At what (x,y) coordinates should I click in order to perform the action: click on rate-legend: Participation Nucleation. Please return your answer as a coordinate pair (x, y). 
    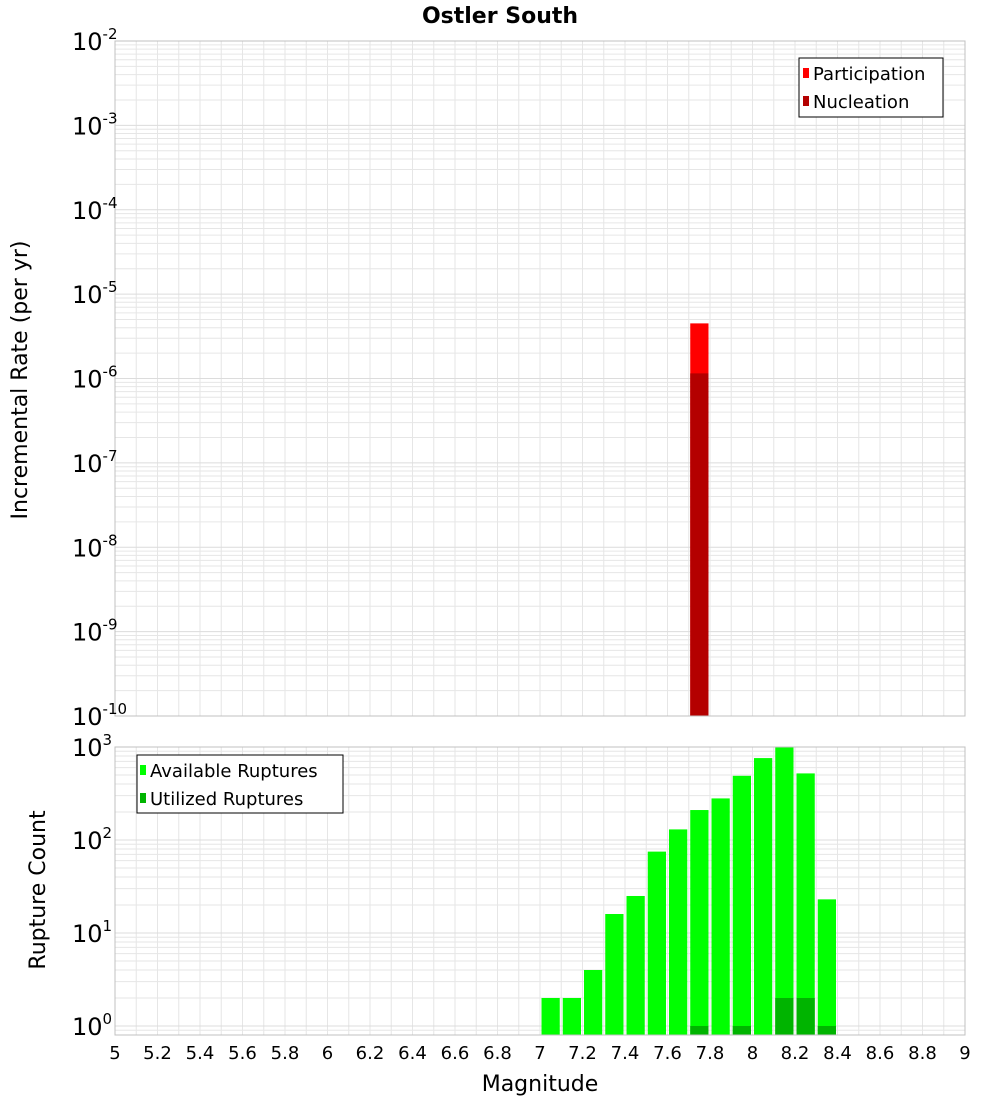
    Looking at the image, I should click on (871, 87).